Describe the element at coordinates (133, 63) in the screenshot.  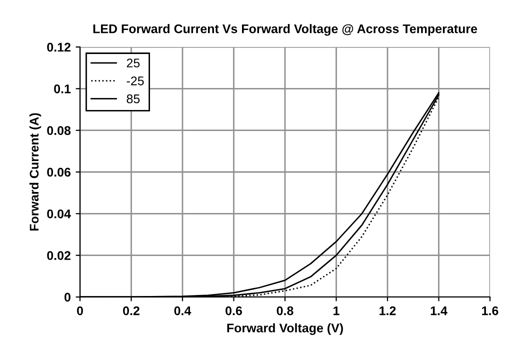
I see `legend-label: 25` at that location.